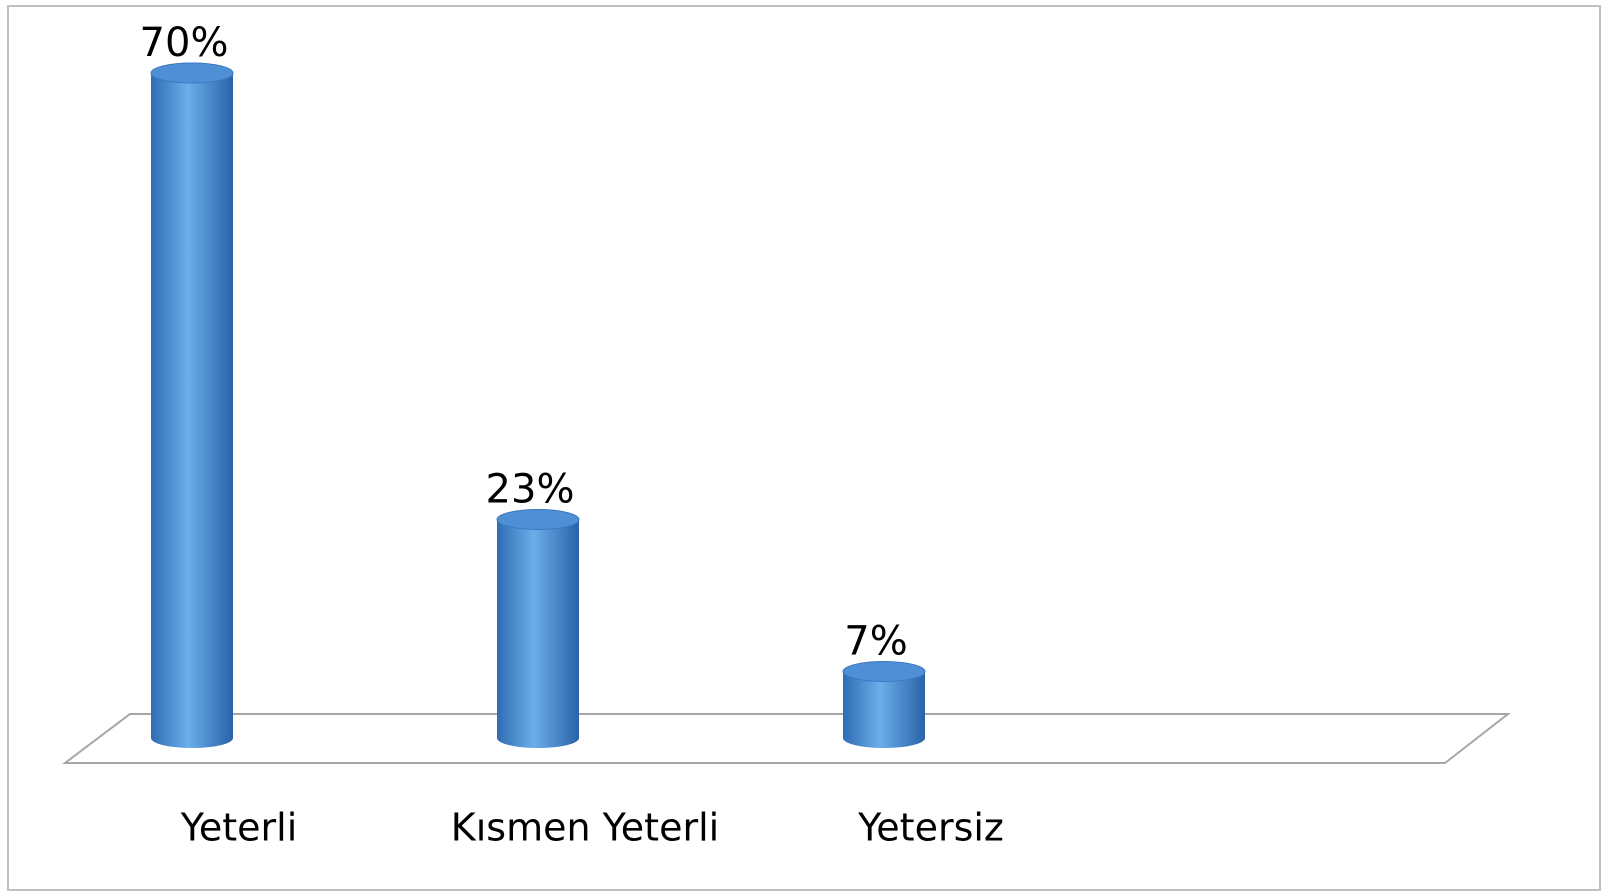 The width and height of the screenshot is (1608, 895). Describe the element at coordinates (930, 828) in the screenshot. I see `category-label: Yetersiz` at that location.